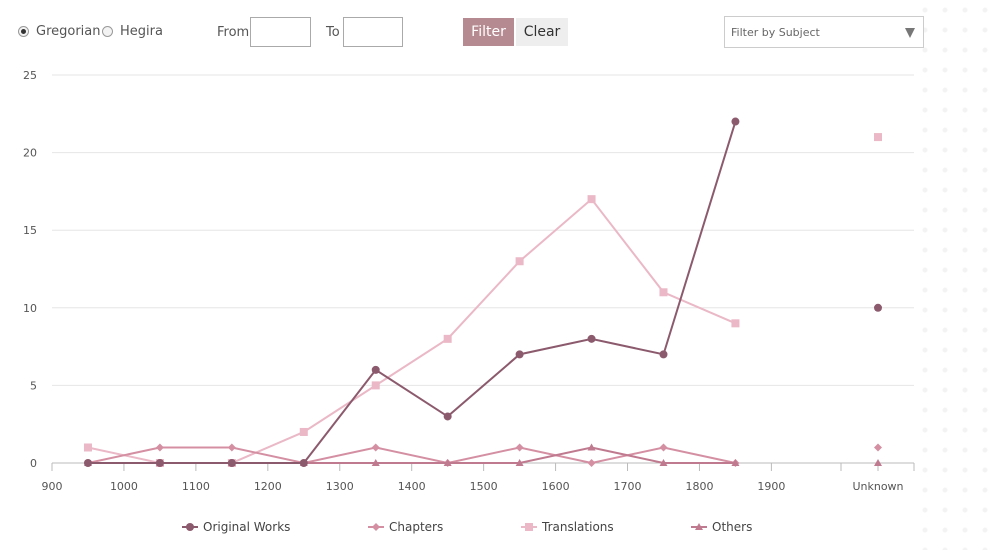 The width and height of the screenshot is (990, 550). Describe the element at coordinates (877, 486) in the screenshot. I see `x-tick-label: Unknown` at that location.